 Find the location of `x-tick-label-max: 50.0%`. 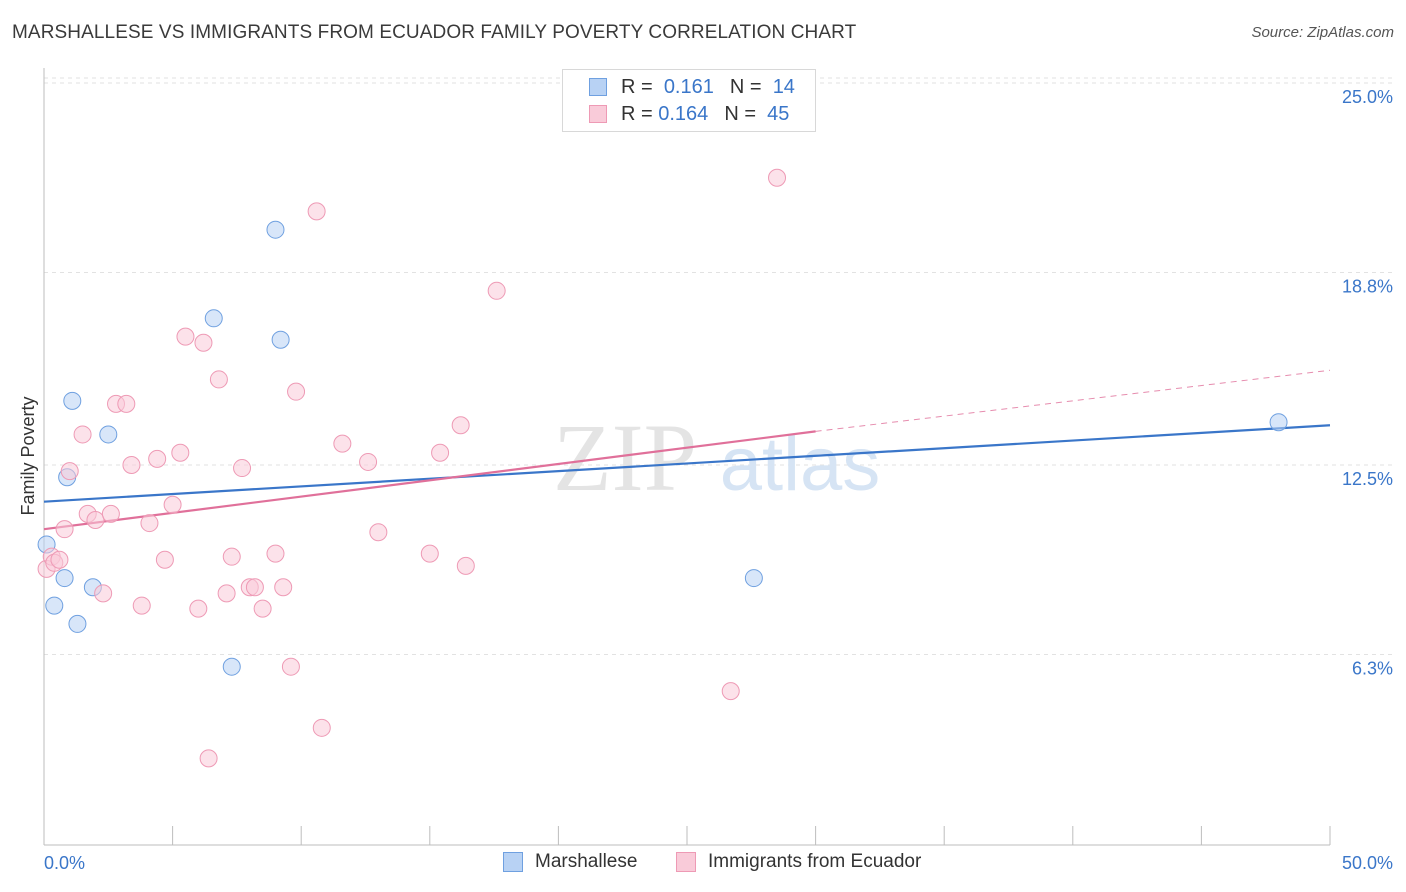

x-tick-label-max: 50.0% is located at coordinates (1367, 863).